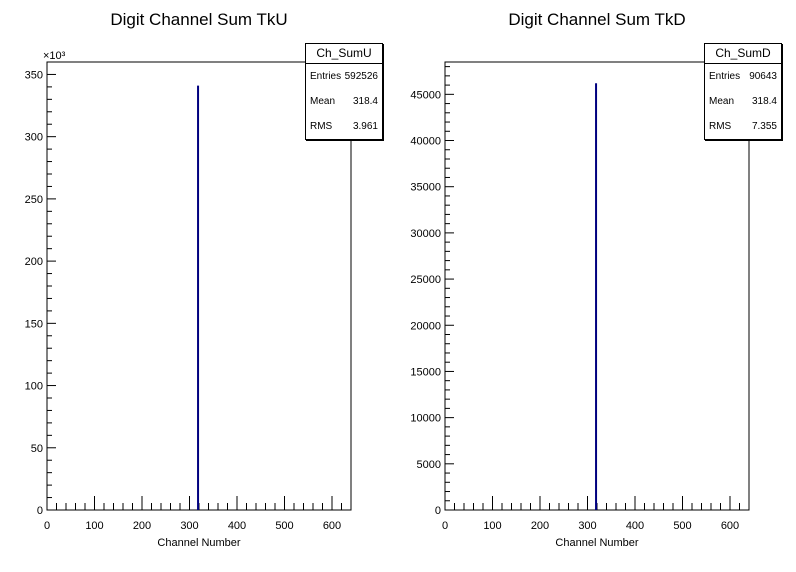 The image size is (796, 572). I want to click on y-tick-label: 30000, so click(425, 234).